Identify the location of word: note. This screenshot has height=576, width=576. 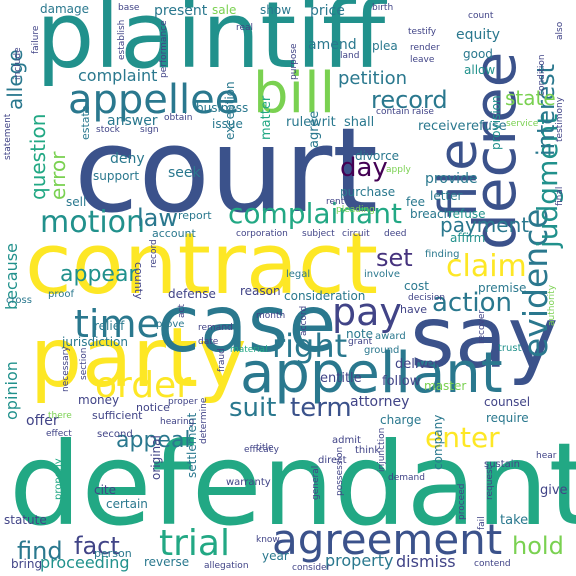
(360, 334).